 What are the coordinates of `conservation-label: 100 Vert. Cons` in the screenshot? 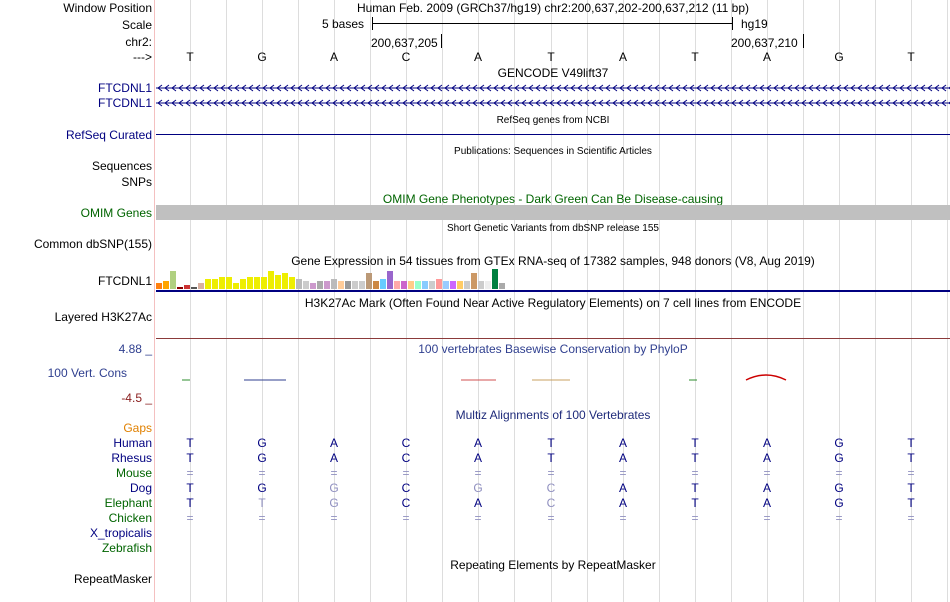 It's located at (87, 373).